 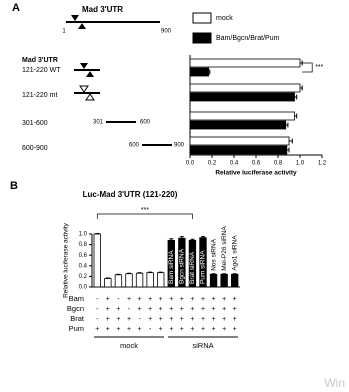 I want to click on category-label: 121-220 mt, so click(x=39, y=95).